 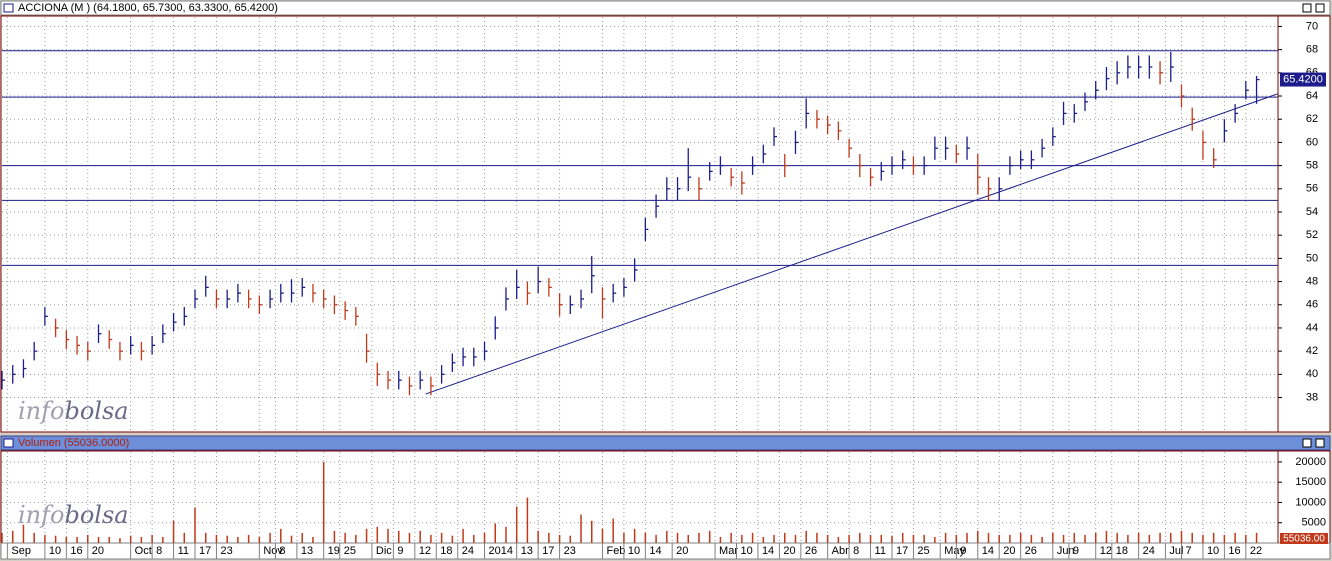 What do you see at coordinates (1312, 166) in the screenshot?
I see `y-tick-label: 58` at bounding box center [1312, 166].